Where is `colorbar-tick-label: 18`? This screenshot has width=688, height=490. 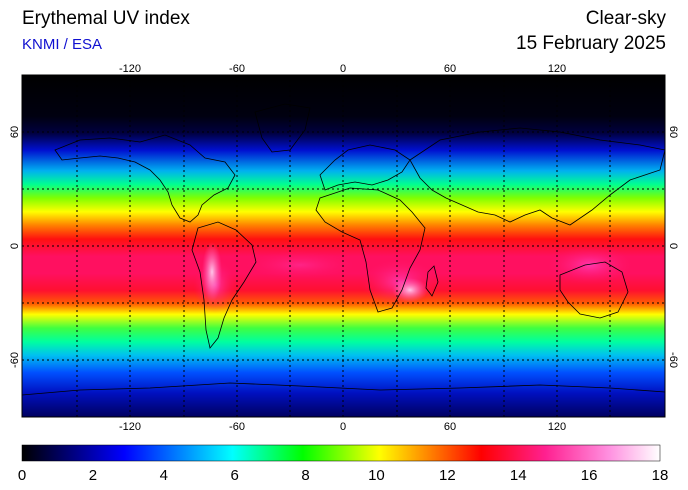 colorbar-tick-label: 18 is located at coordinates (660, 475).